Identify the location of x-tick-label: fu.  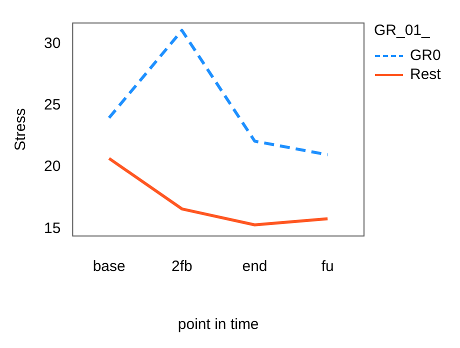
(327, 267).